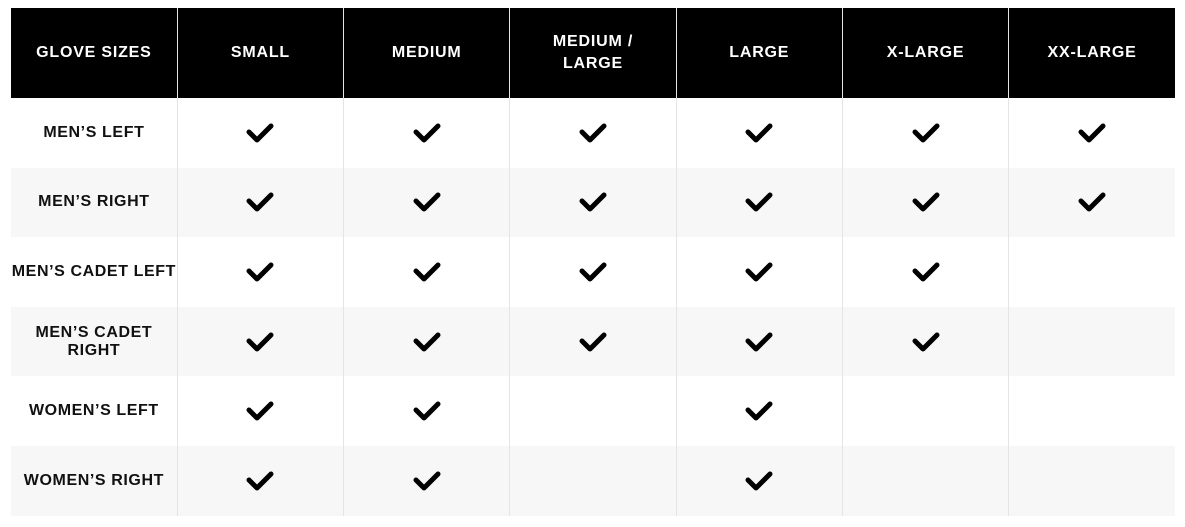  Describe the element at coordinates (593, 411) in the screenshot. I see `table-row: WOMEN’S LEFT` at that location.